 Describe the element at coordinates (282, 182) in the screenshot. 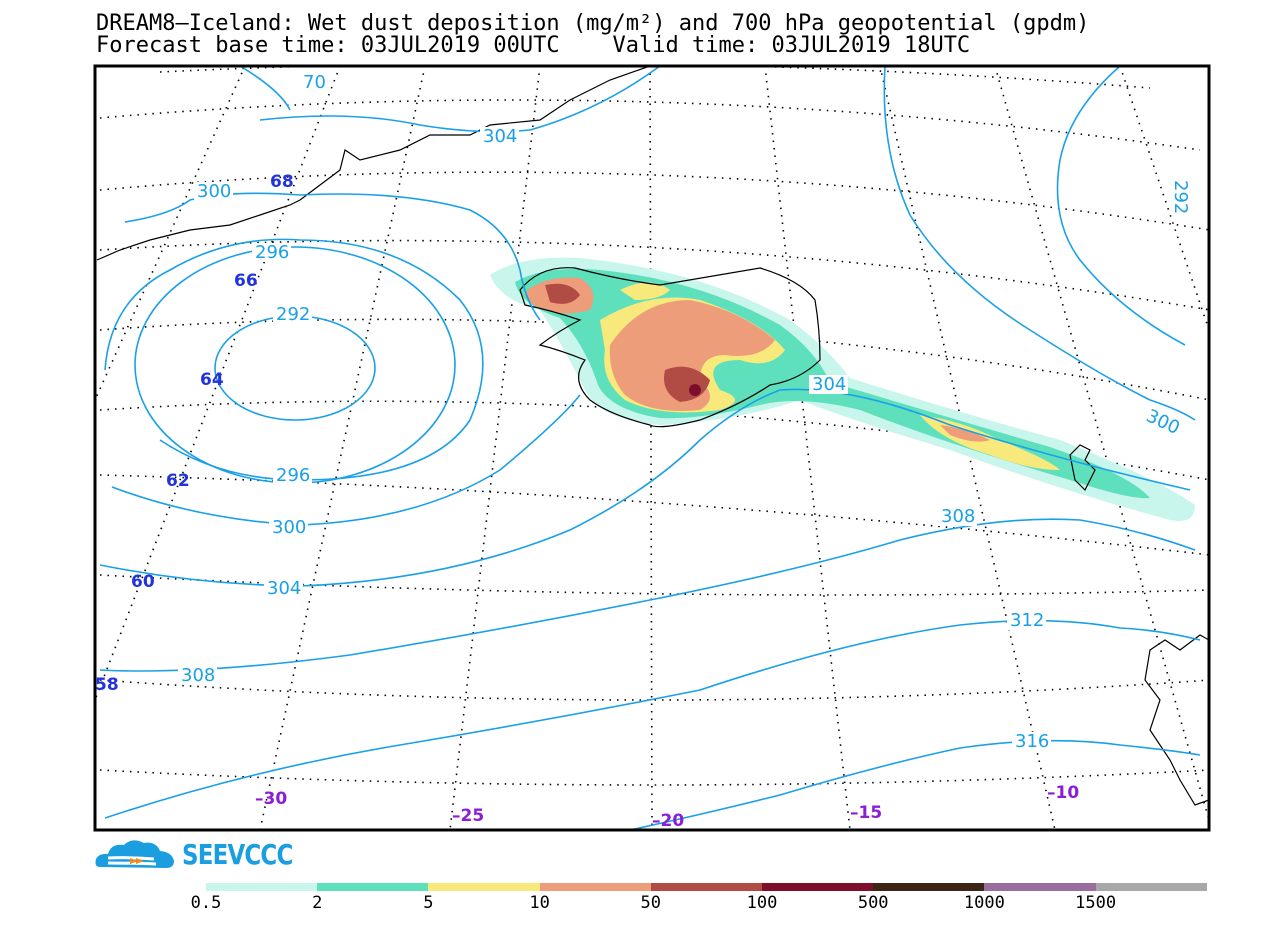

I see `latitude-label: 68` at that location.